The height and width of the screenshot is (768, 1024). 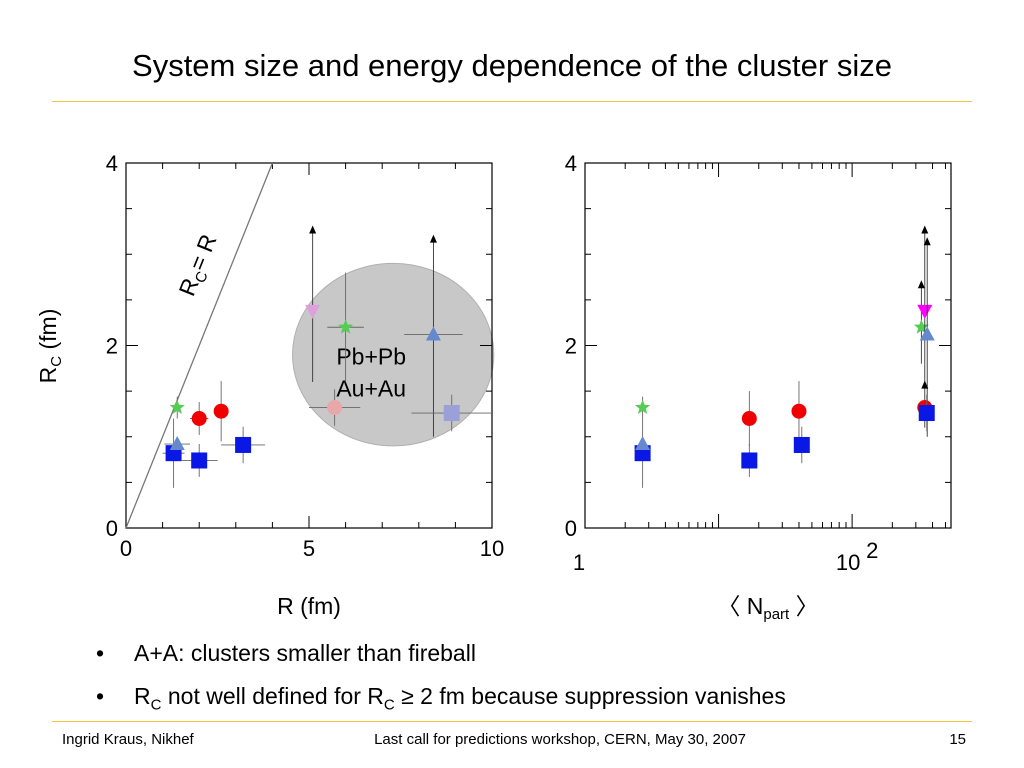 I want to click on x-tick-label: 0, so click(x=126, y=548).